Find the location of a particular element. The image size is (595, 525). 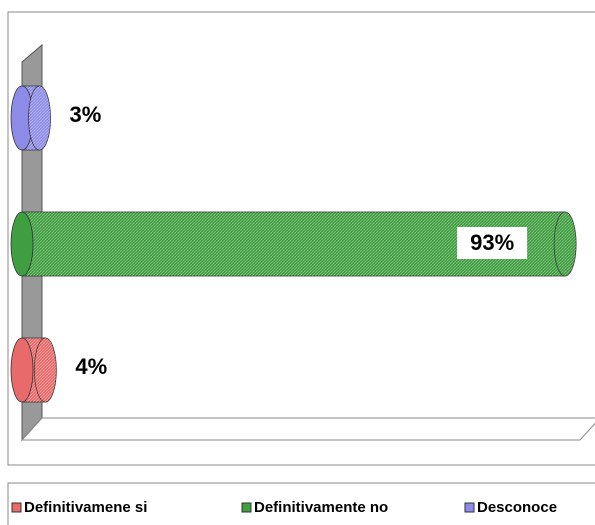

legend-frame is located at coordinates (301, 503).